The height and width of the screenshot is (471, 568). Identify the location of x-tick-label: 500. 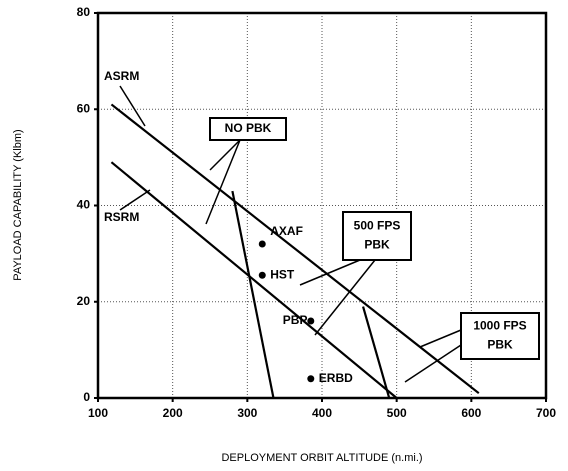
(397, 413).